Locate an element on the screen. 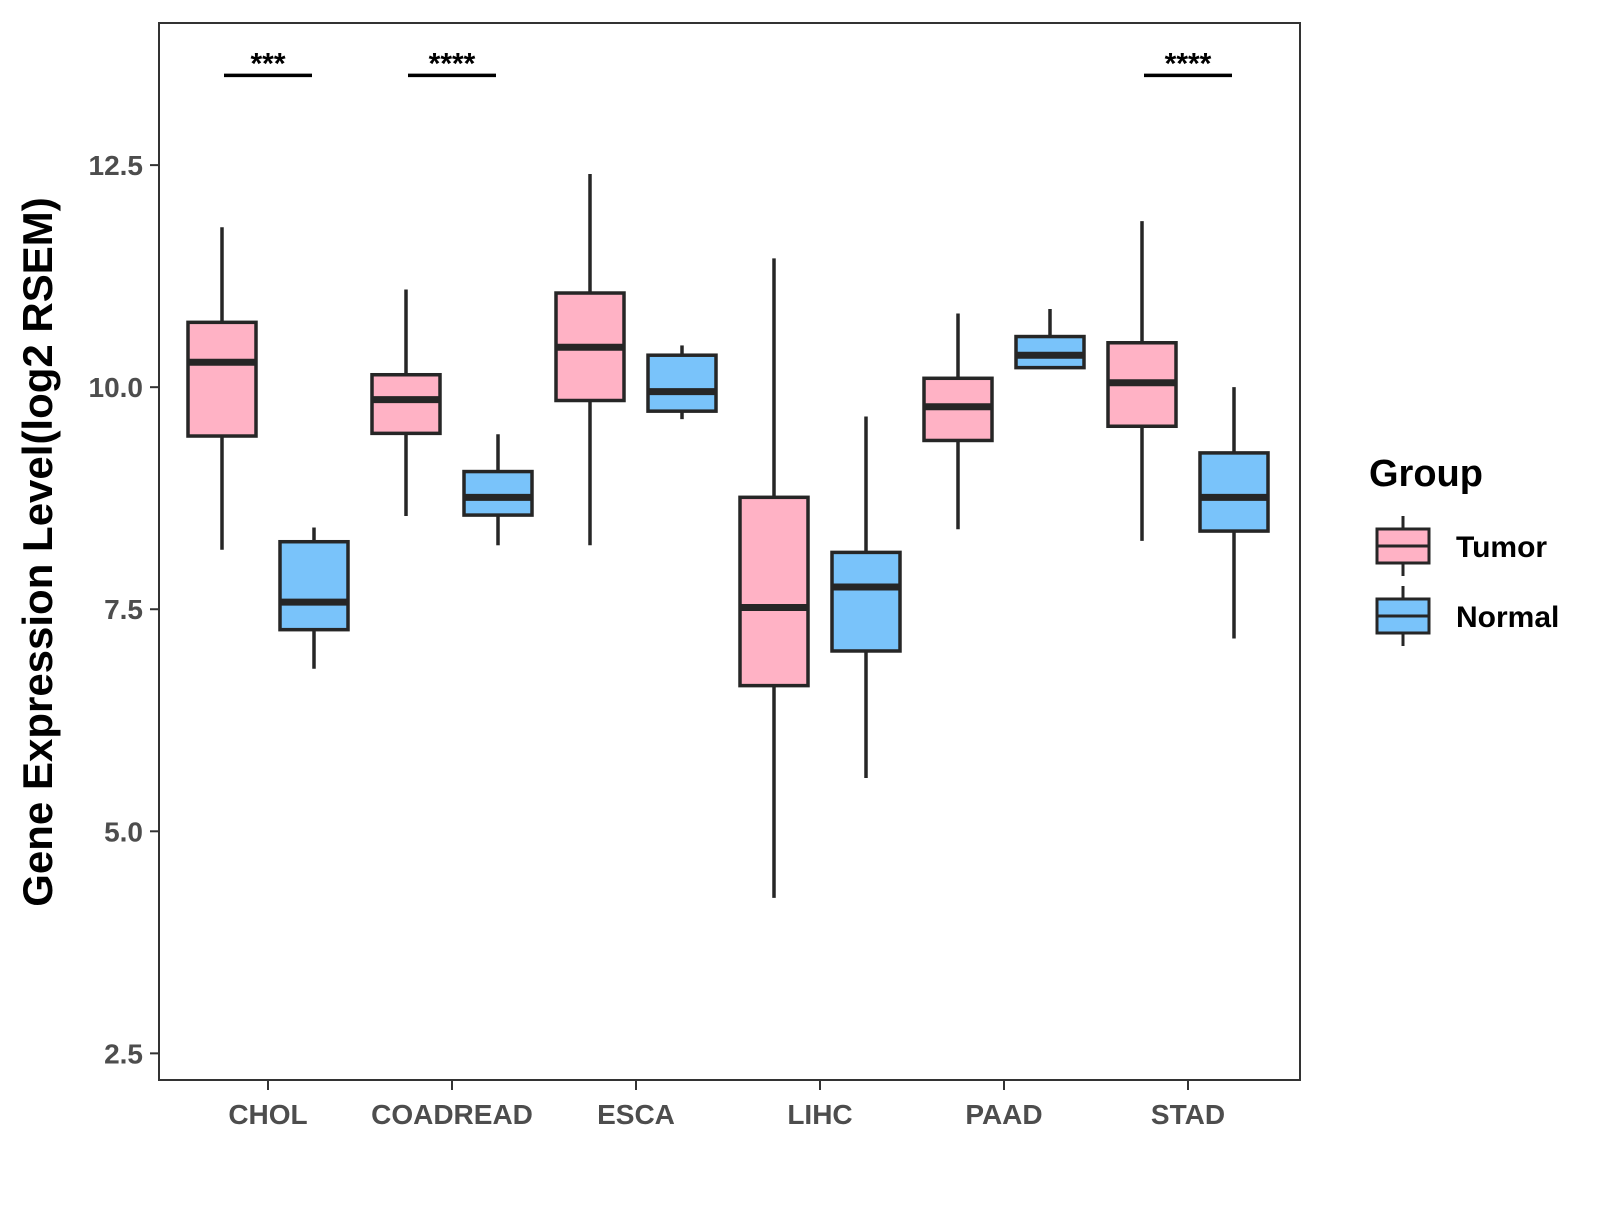 The width and height of the screenshot is (1600, 1205). box-tumor-chol is located at coordinates (222, 388).